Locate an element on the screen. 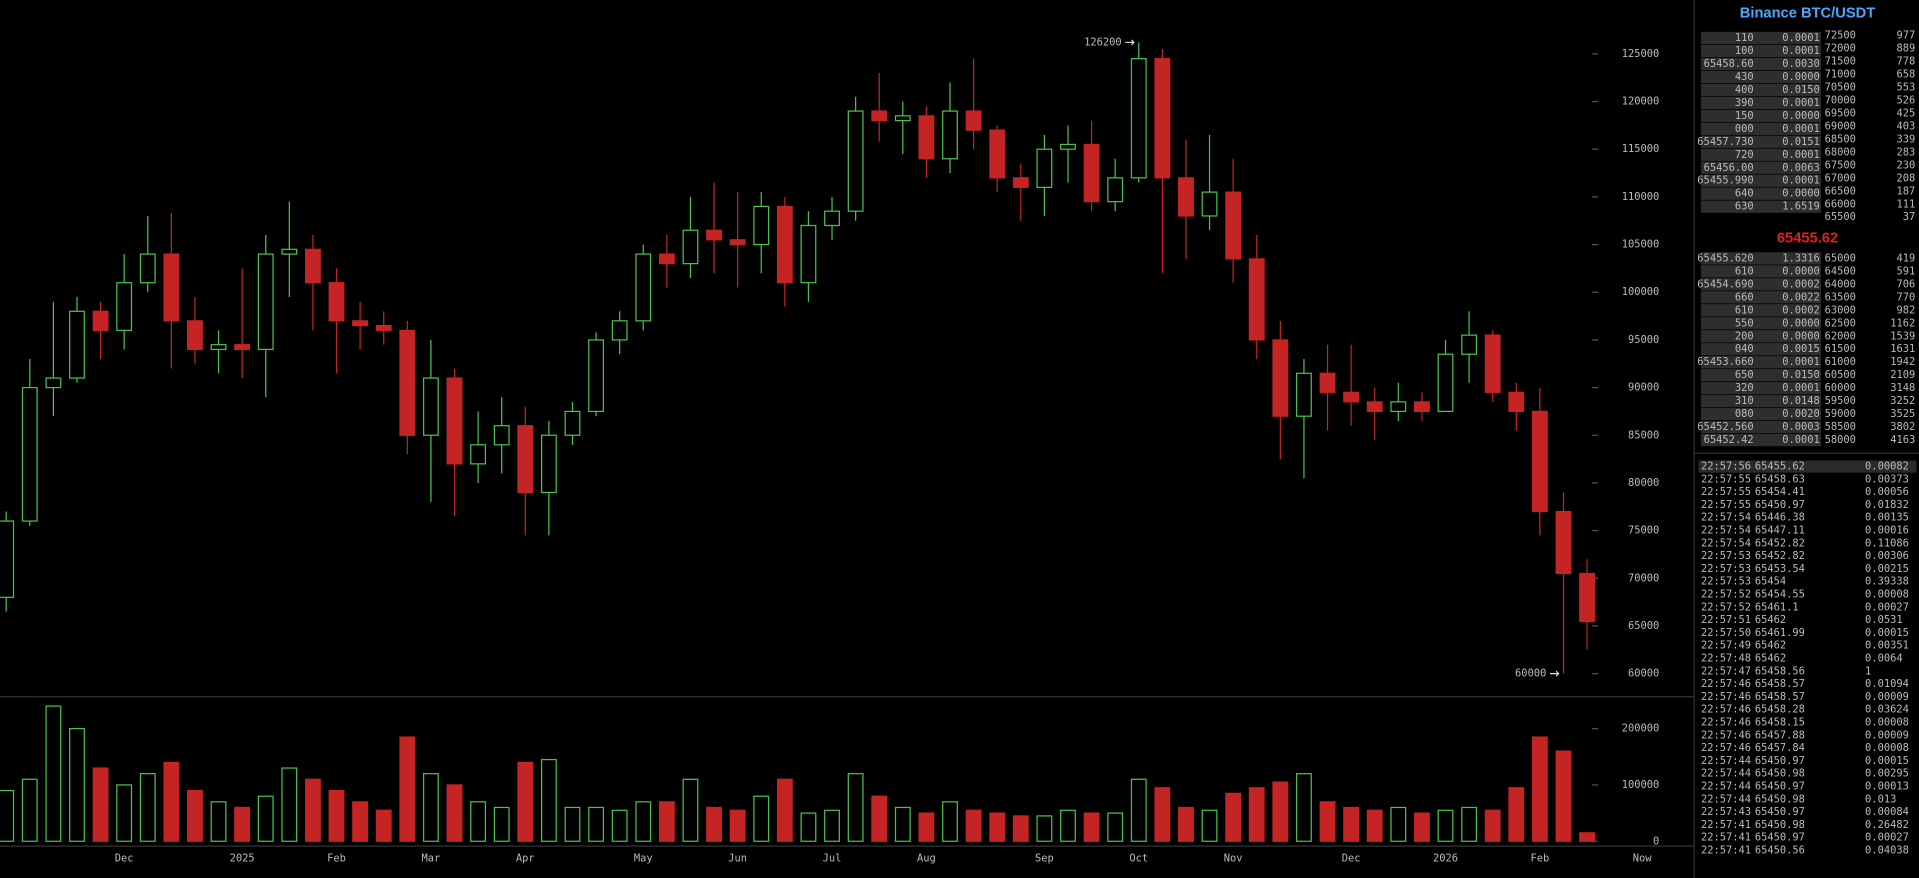  level-price: 71000 is located at coordinates (1840, 74).